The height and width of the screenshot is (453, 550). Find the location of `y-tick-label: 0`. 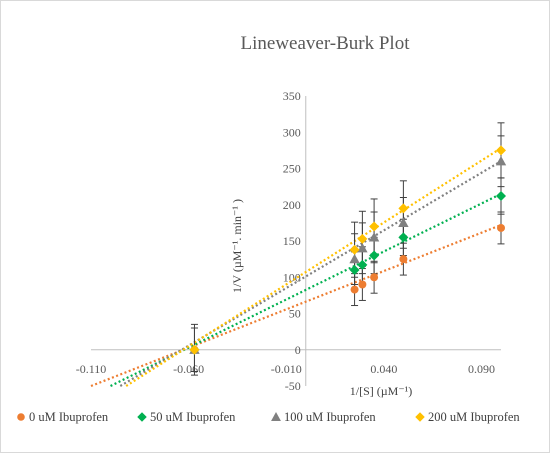

y-tick-label: 0 is located at coordinates (298, 350).